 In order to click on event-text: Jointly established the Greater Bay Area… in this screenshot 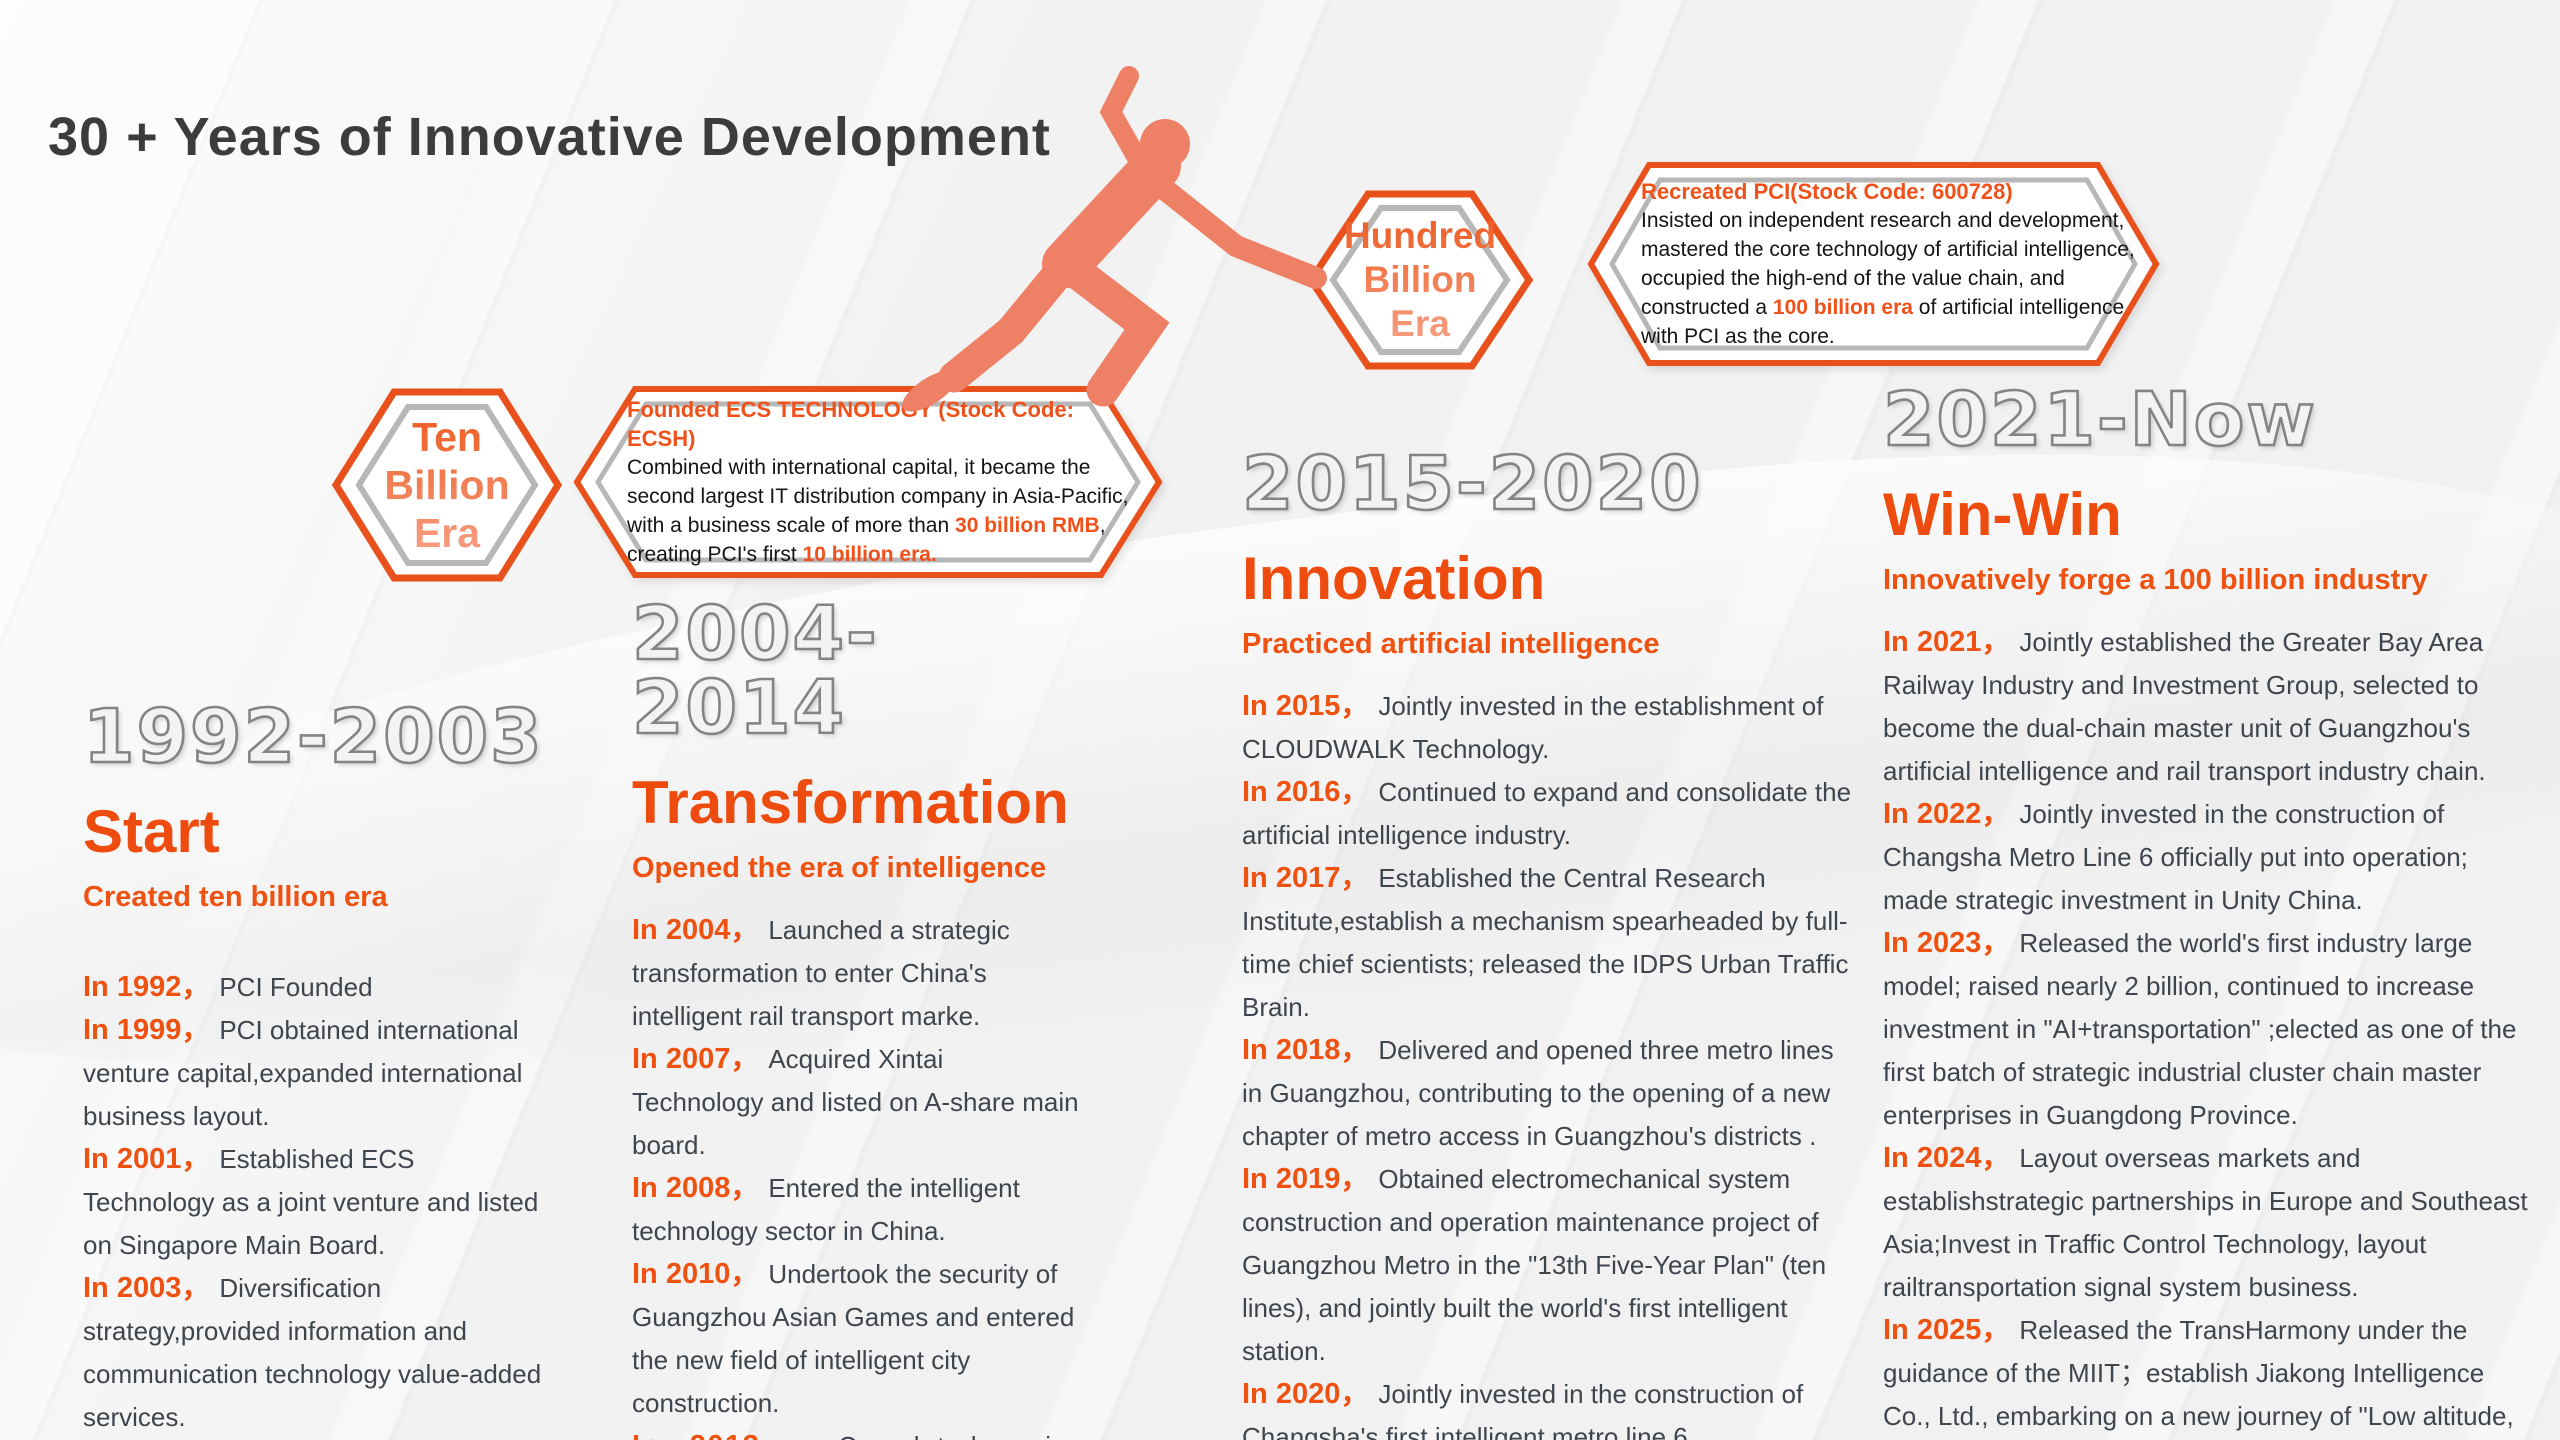, I will do `click(2184, 706)`.